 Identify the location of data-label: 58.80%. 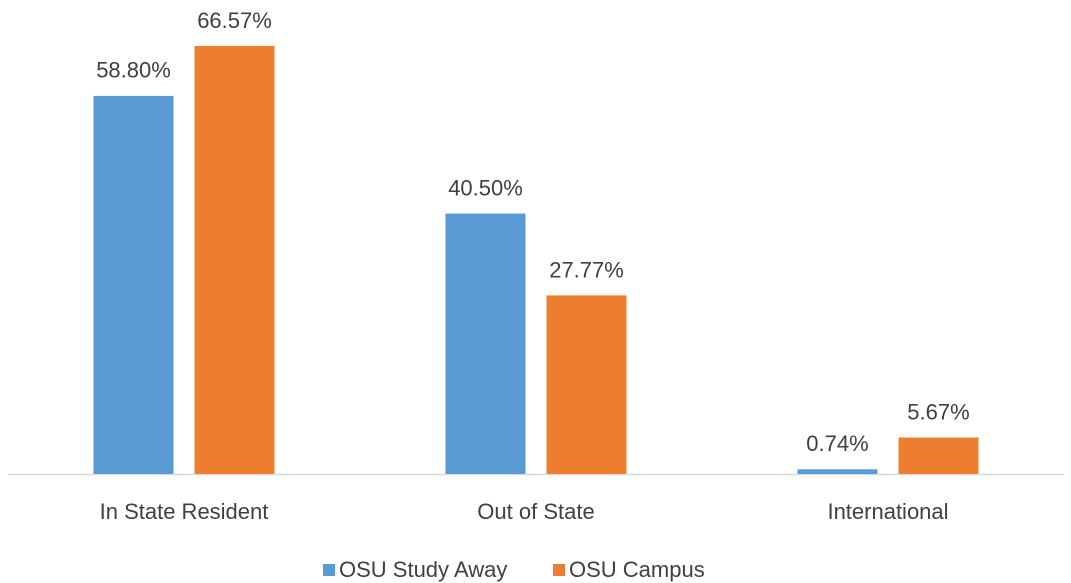
(133, 70).